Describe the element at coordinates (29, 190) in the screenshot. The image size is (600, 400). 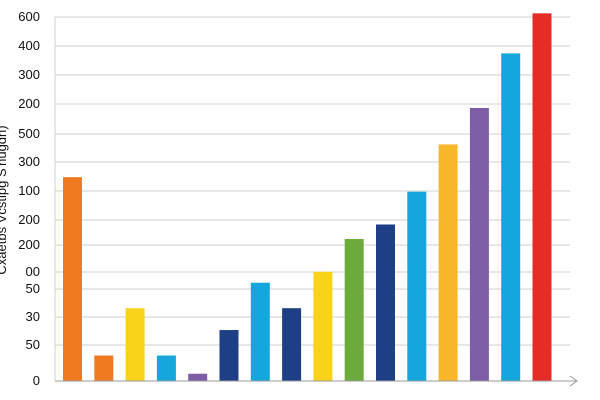
I see `y-tick-label: 100` at that location.